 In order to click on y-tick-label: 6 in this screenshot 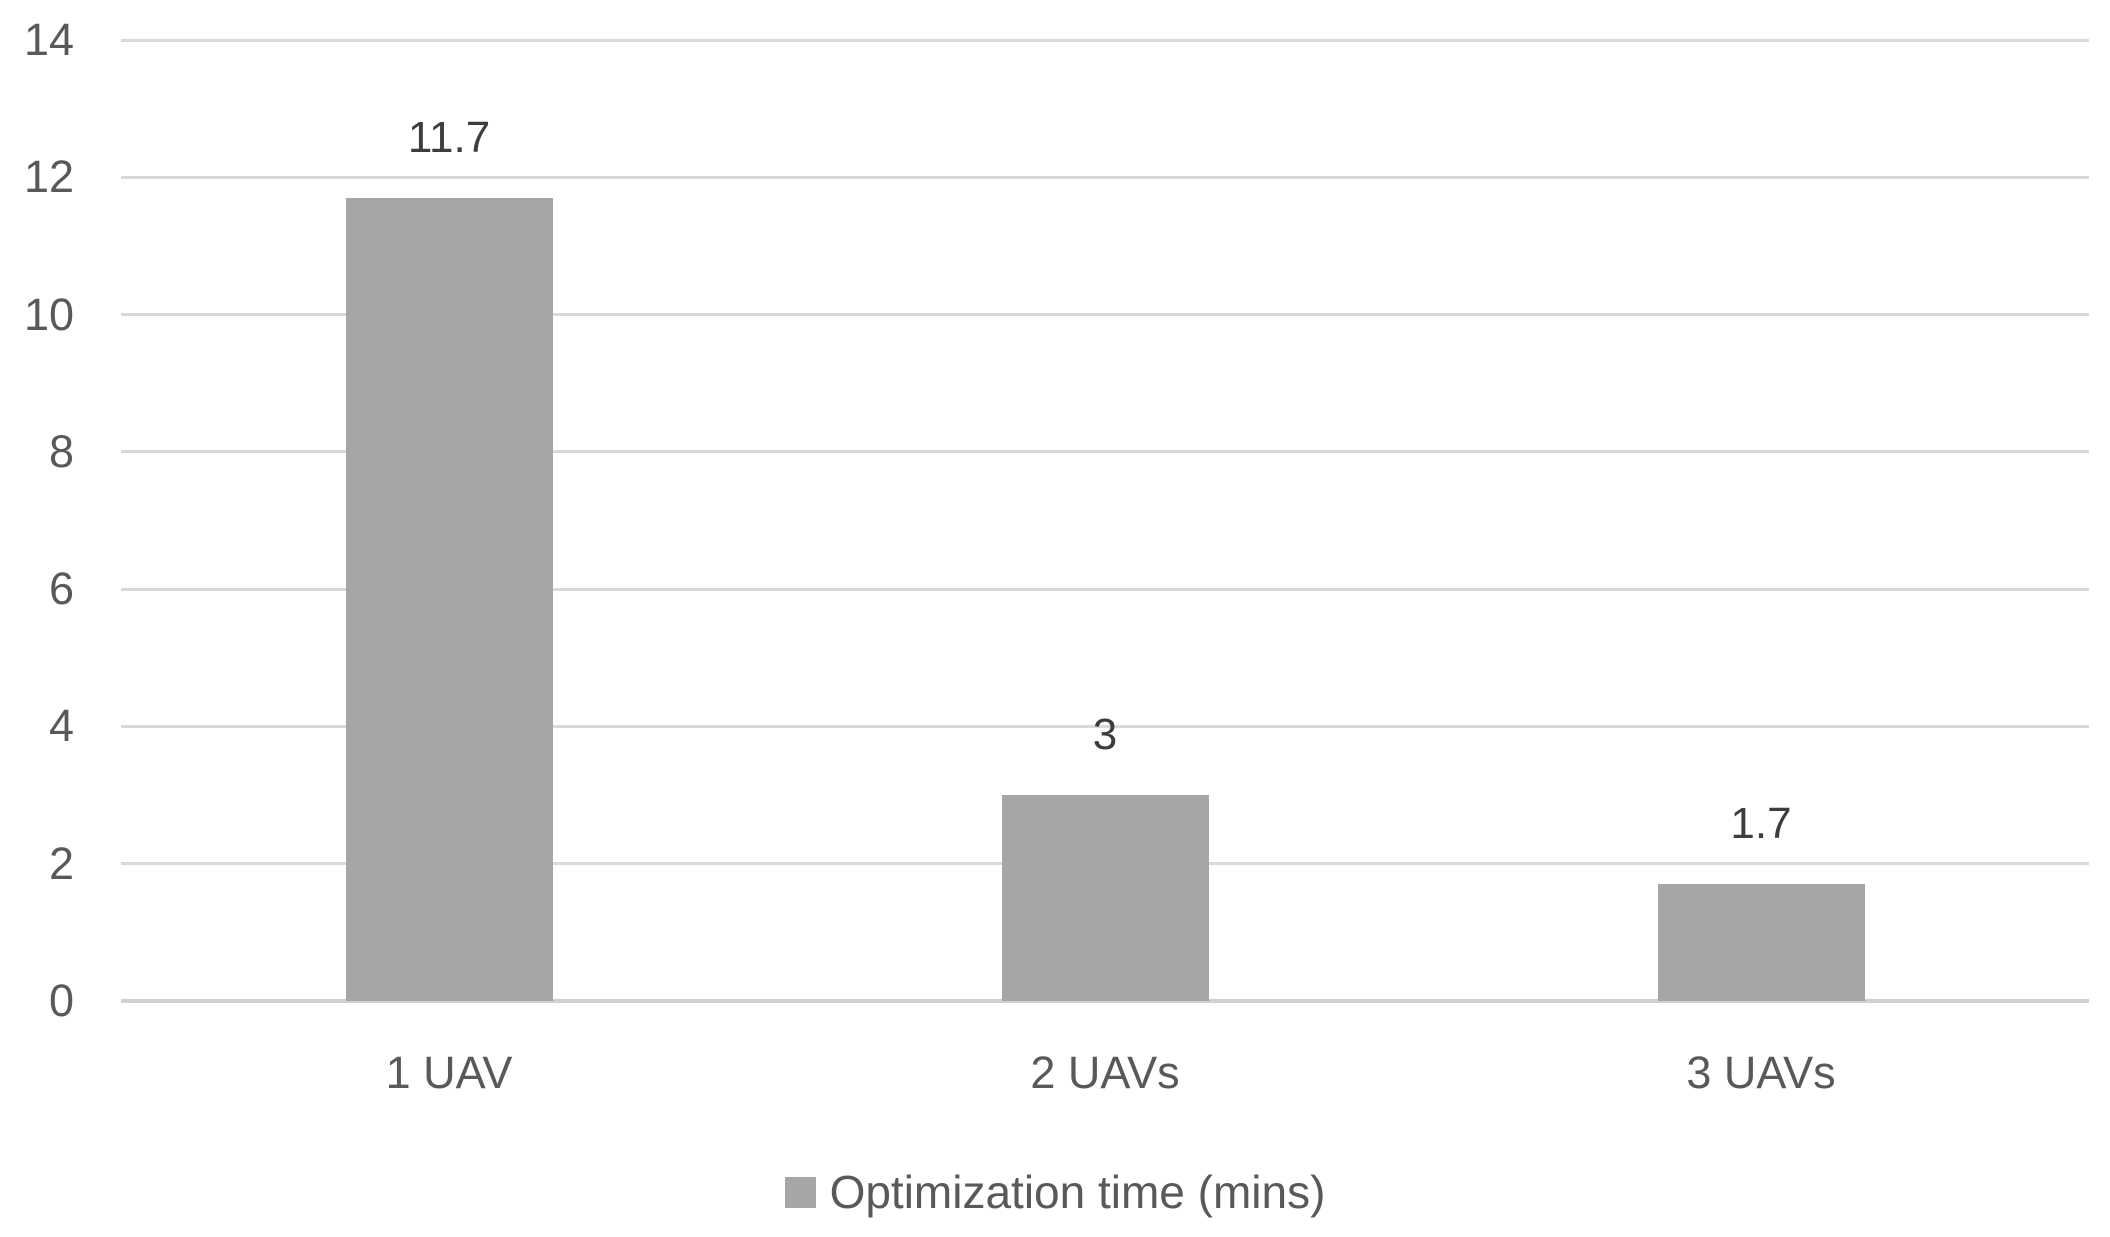, I will do `click(61, 589)`.